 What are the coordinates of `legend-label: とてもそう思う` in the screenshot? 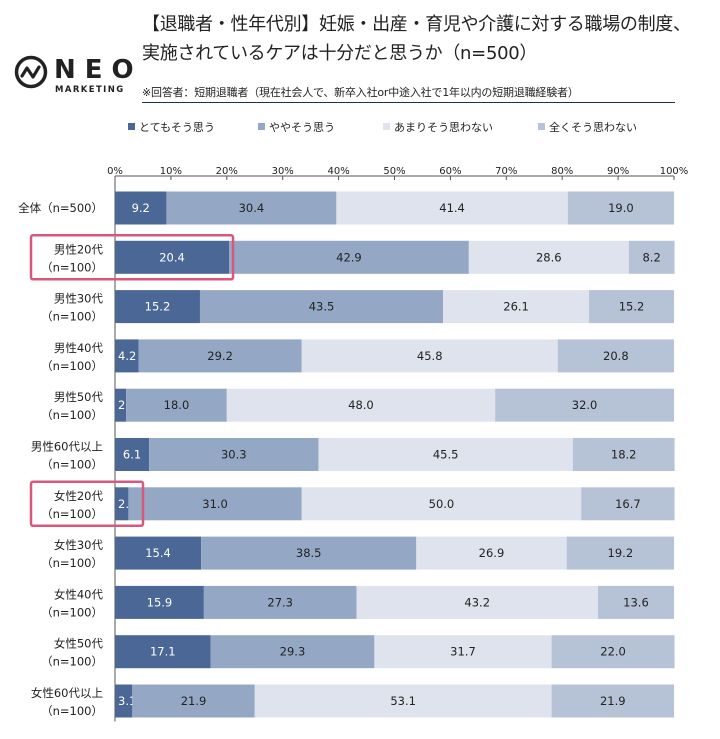 It's located at (177, 127).